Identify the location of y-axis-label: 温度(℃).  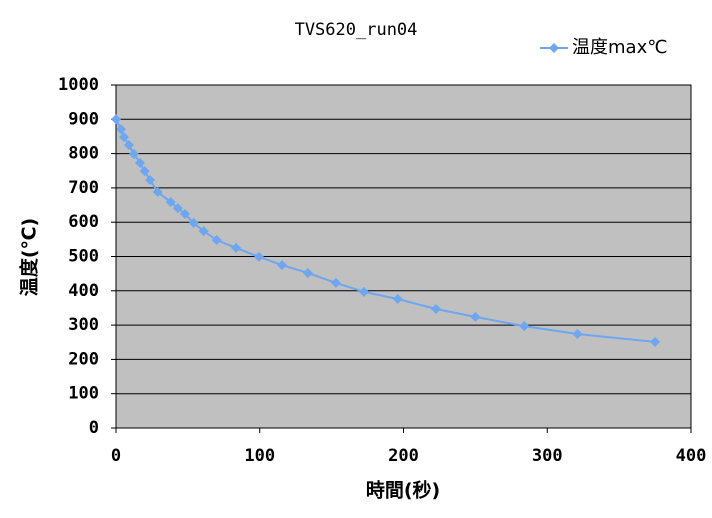
(29, 257).